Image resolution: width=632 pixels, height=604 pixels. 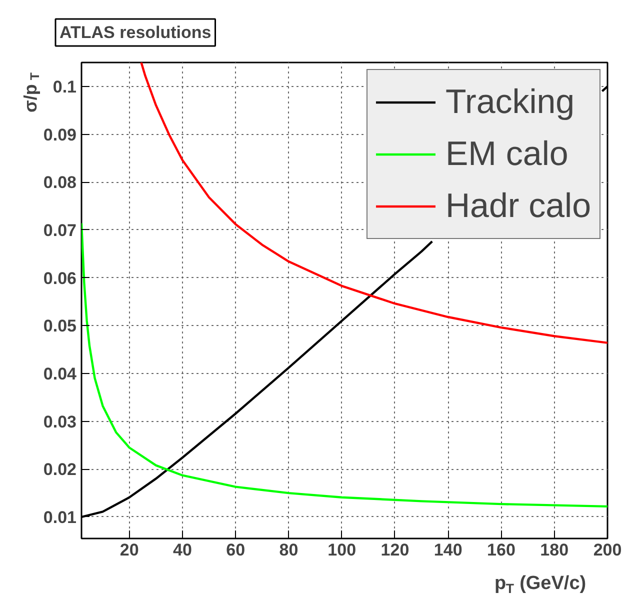 What do you see at coordinates (136, 32) in the screenshot?
I see `chart-title: ATLAS resolutions` at bounding box center [136, 32].